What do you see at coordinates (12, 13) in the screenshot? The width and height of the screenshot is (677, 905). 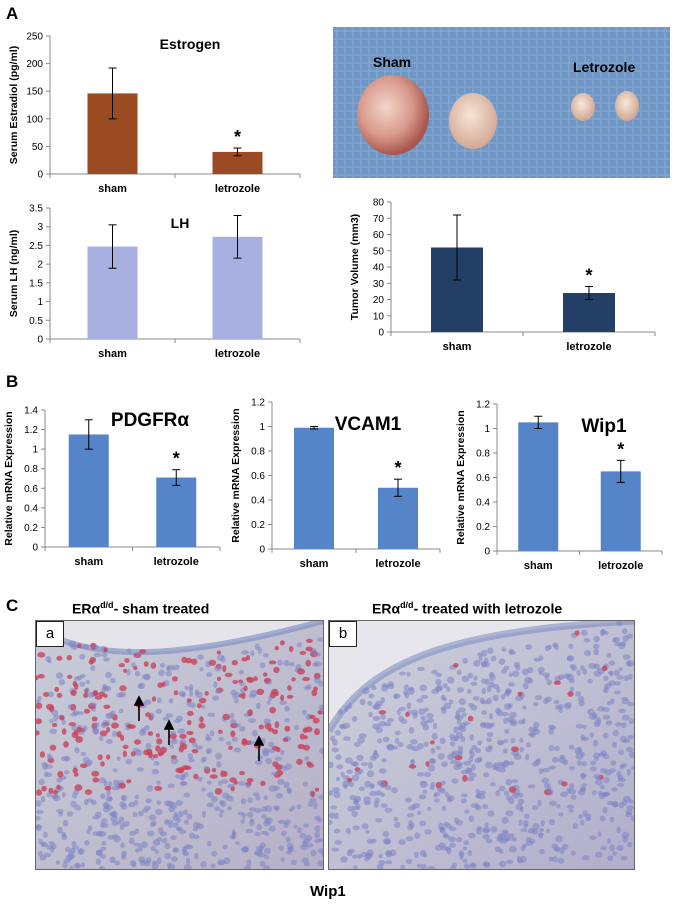 I see `panel-label-a: A` at bounding box center [12, 13].